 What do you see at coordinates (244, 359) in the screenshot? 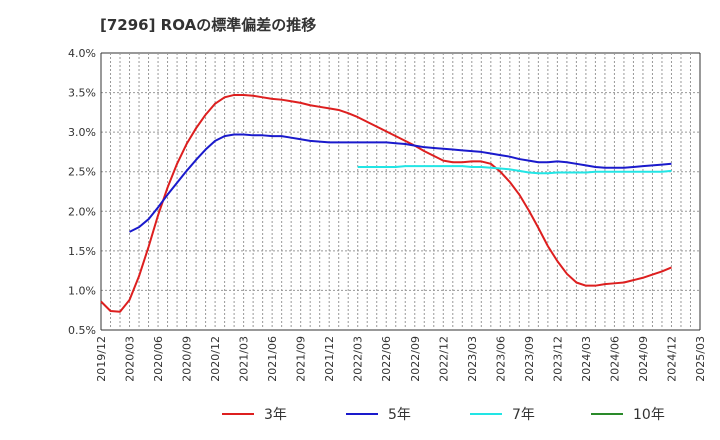
I see `x-tick-label: 2021/03` at bounding box center [244, 359].